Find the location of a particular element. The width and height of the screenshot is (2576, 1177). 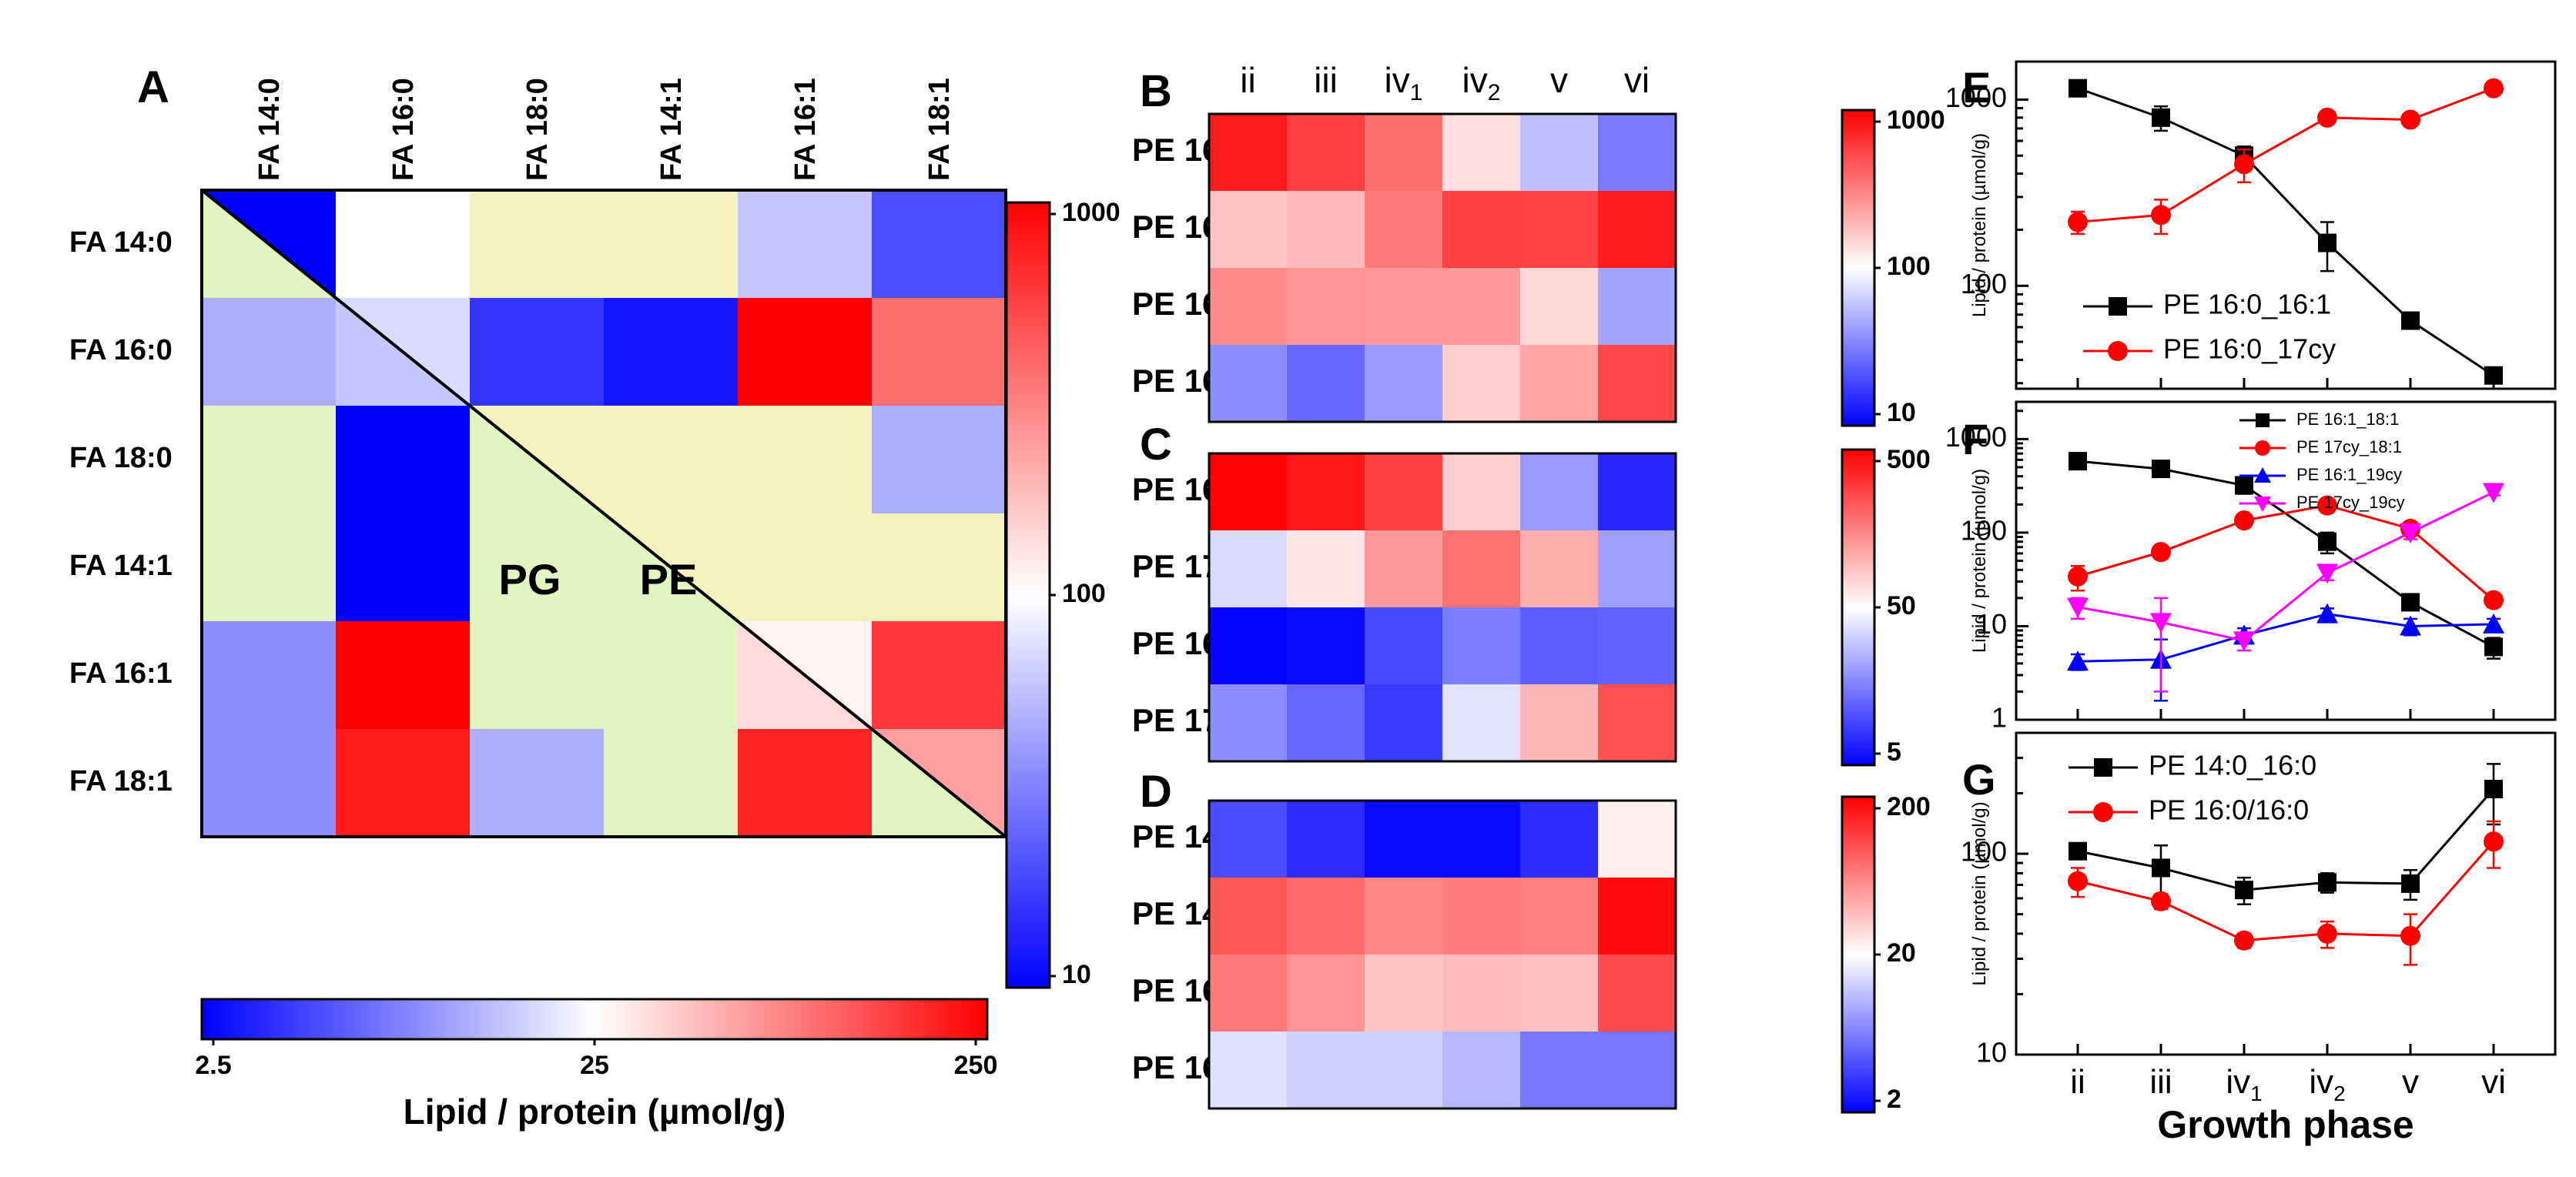

x-axis-label: Growth phase is located at coordinates (2285, 1124).